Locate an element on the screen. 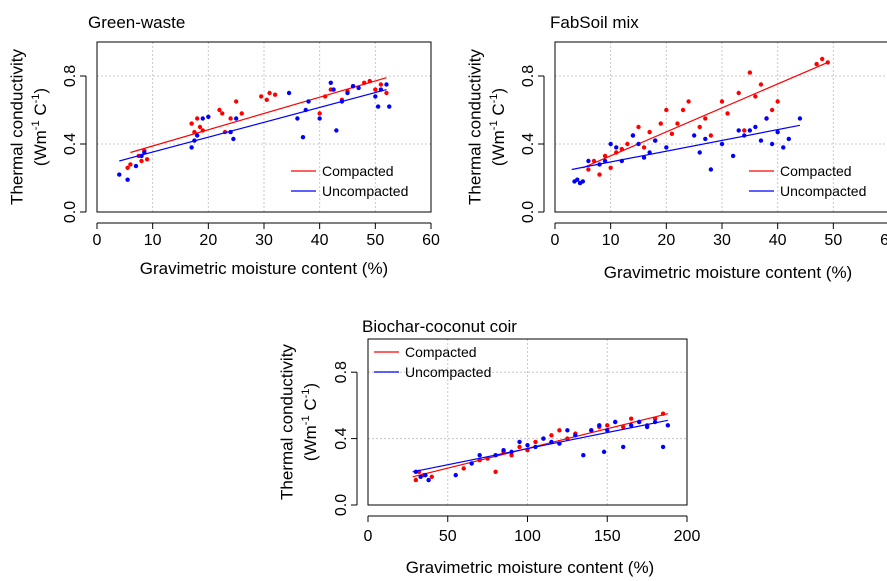 This screenshot has width=887, height=581. x-tick-label: 10 is located at coordinates (153, 240).